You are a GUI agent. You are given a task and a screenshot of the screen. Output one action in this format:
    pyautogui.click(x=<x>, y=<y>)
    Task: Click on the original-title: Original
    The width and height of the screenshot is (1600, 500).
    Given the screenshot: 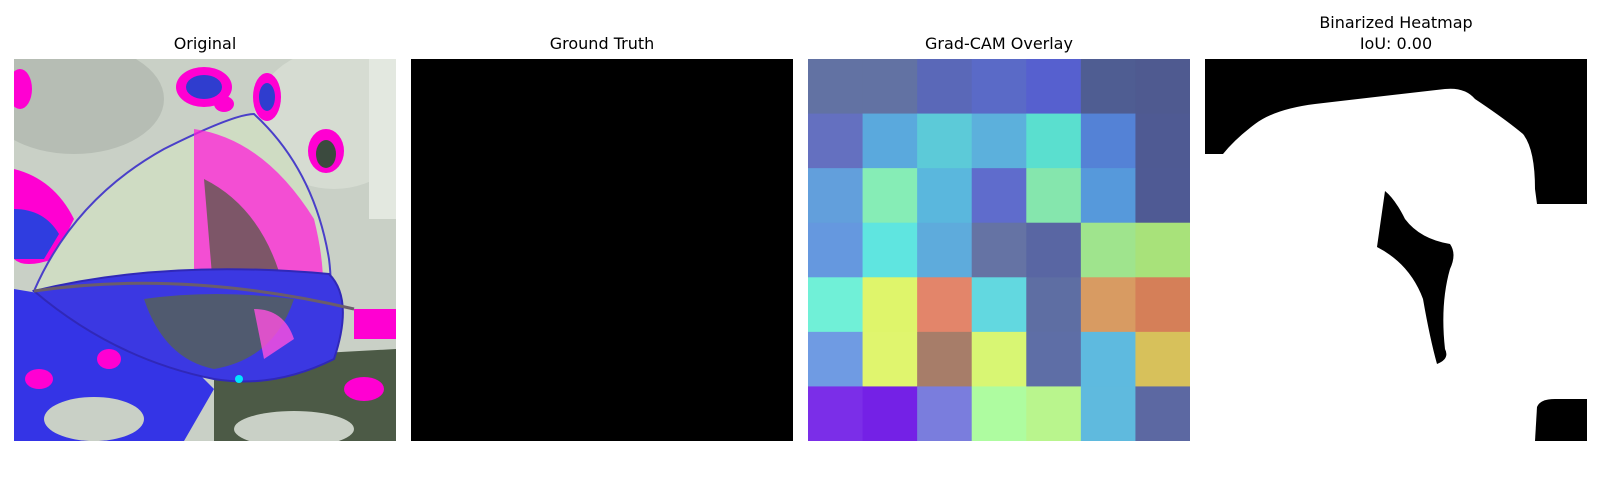 What is the action you would take?
    pyautogui.click(x=205, y=43)
    